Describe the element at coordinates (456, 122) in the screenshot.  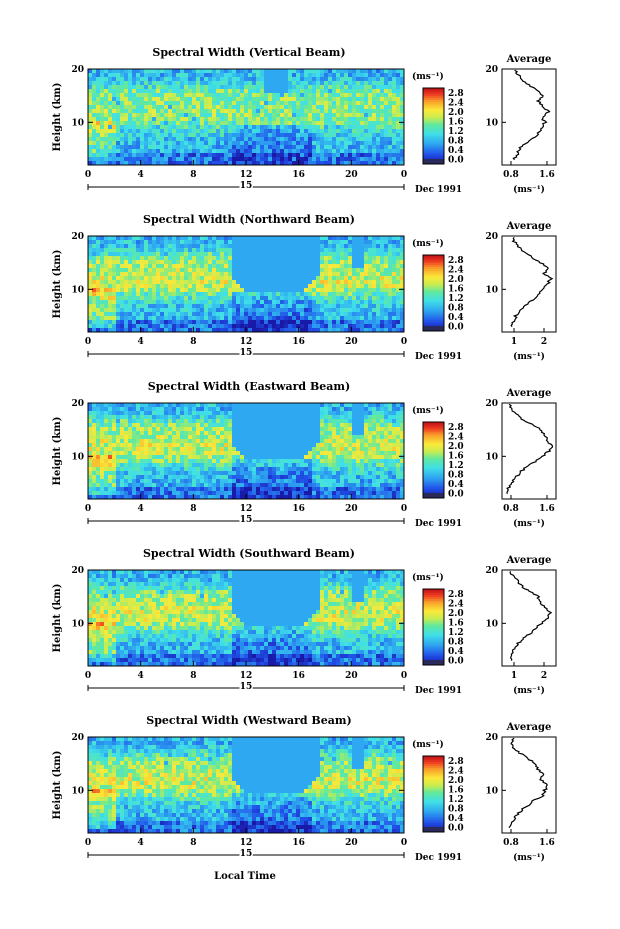
I see `colorbar-tick-label: 1.6` at that location.